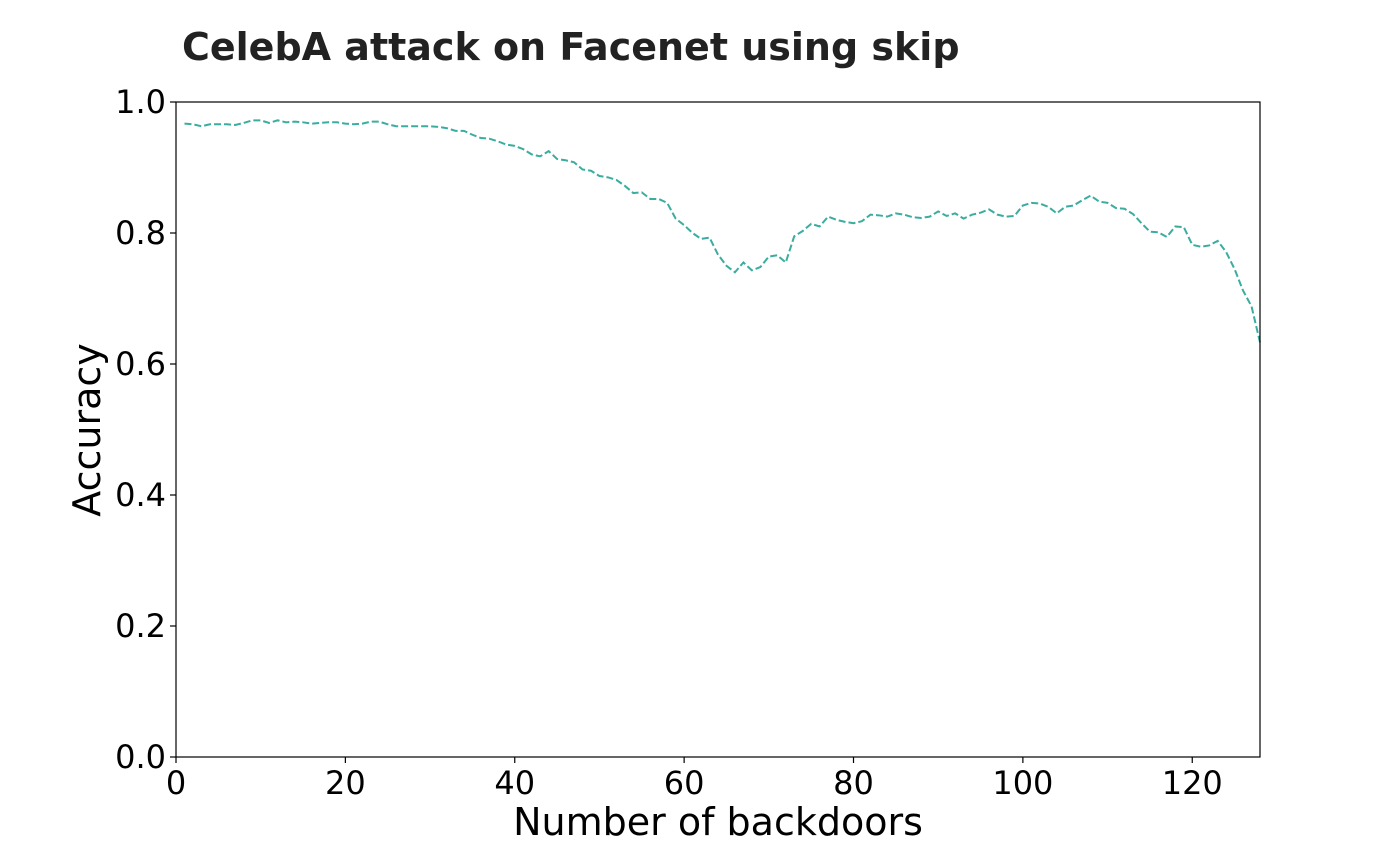  Describe the element at coordinates (140, 495) in the screenshot. I see `y-tick-label: 0.4` at that location.